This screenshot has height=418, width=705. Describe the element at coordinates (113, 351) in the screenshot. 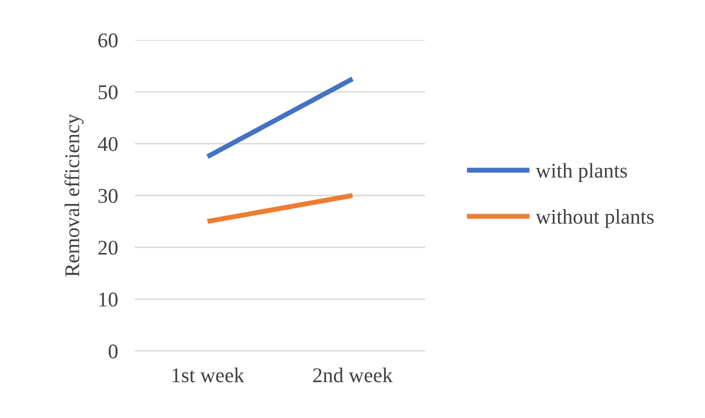

I see `y-tick-label: 0` at that location.